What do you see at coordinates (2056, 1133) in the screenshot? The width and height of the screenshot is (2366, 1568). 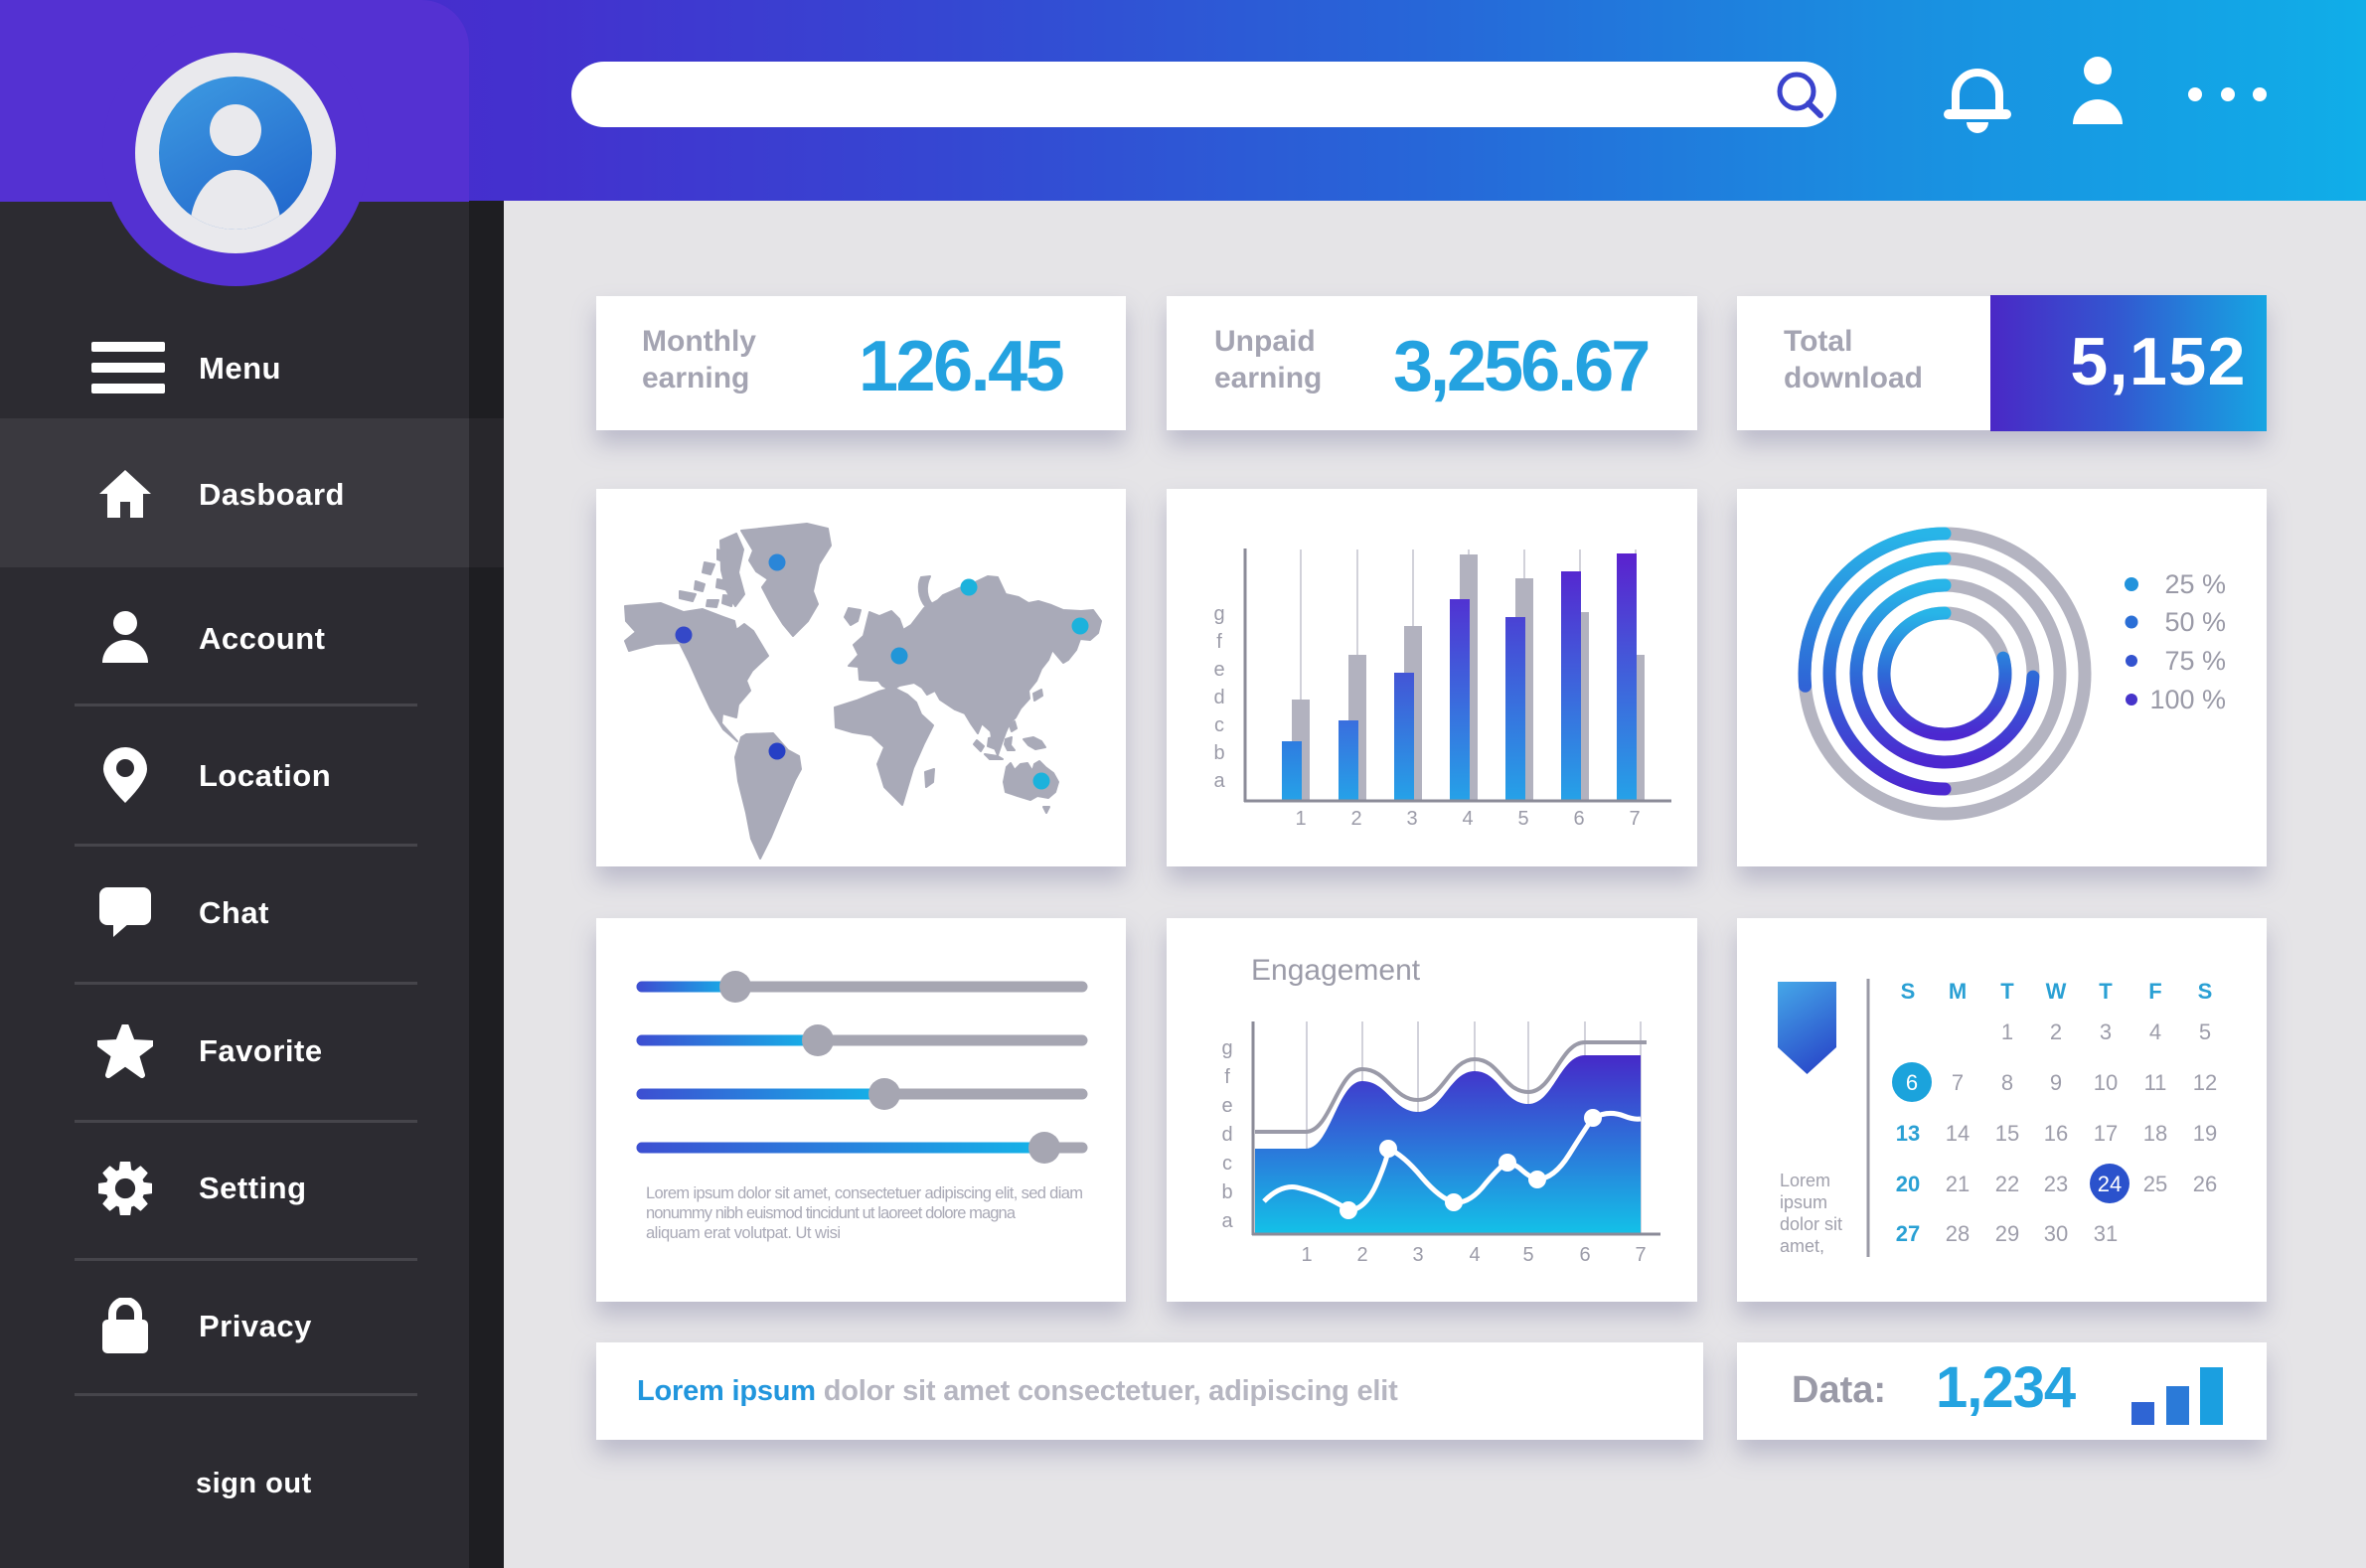 I see `svg-text: 16` at bounding box center [2056, 1133].